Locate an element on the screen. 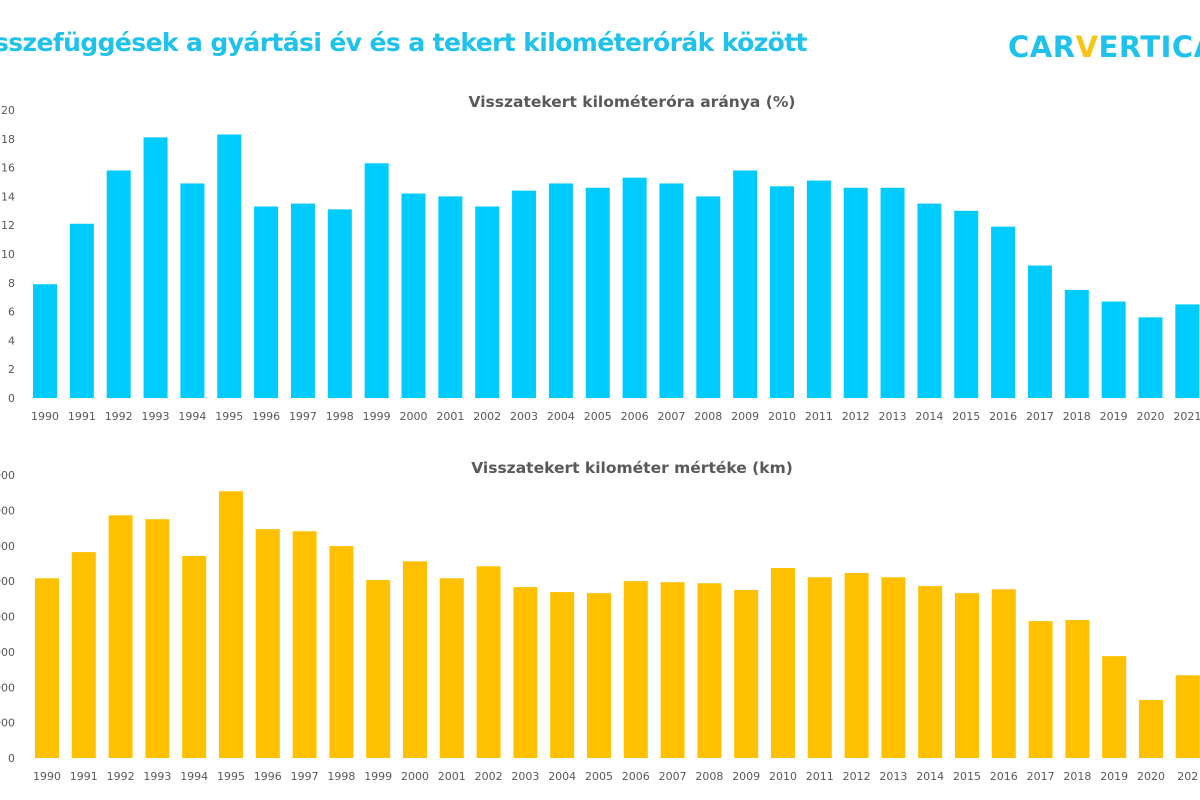  bar-2010 is located at coordinates (783, 663).